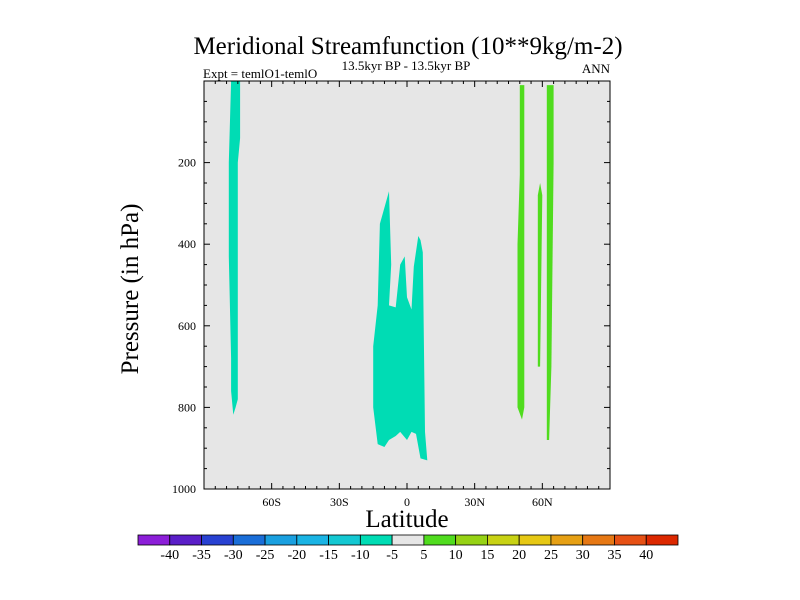 The image size is (800, 600). I want to click on chart-left-label: Expt = temlO1-temlO, so click(260, 73).